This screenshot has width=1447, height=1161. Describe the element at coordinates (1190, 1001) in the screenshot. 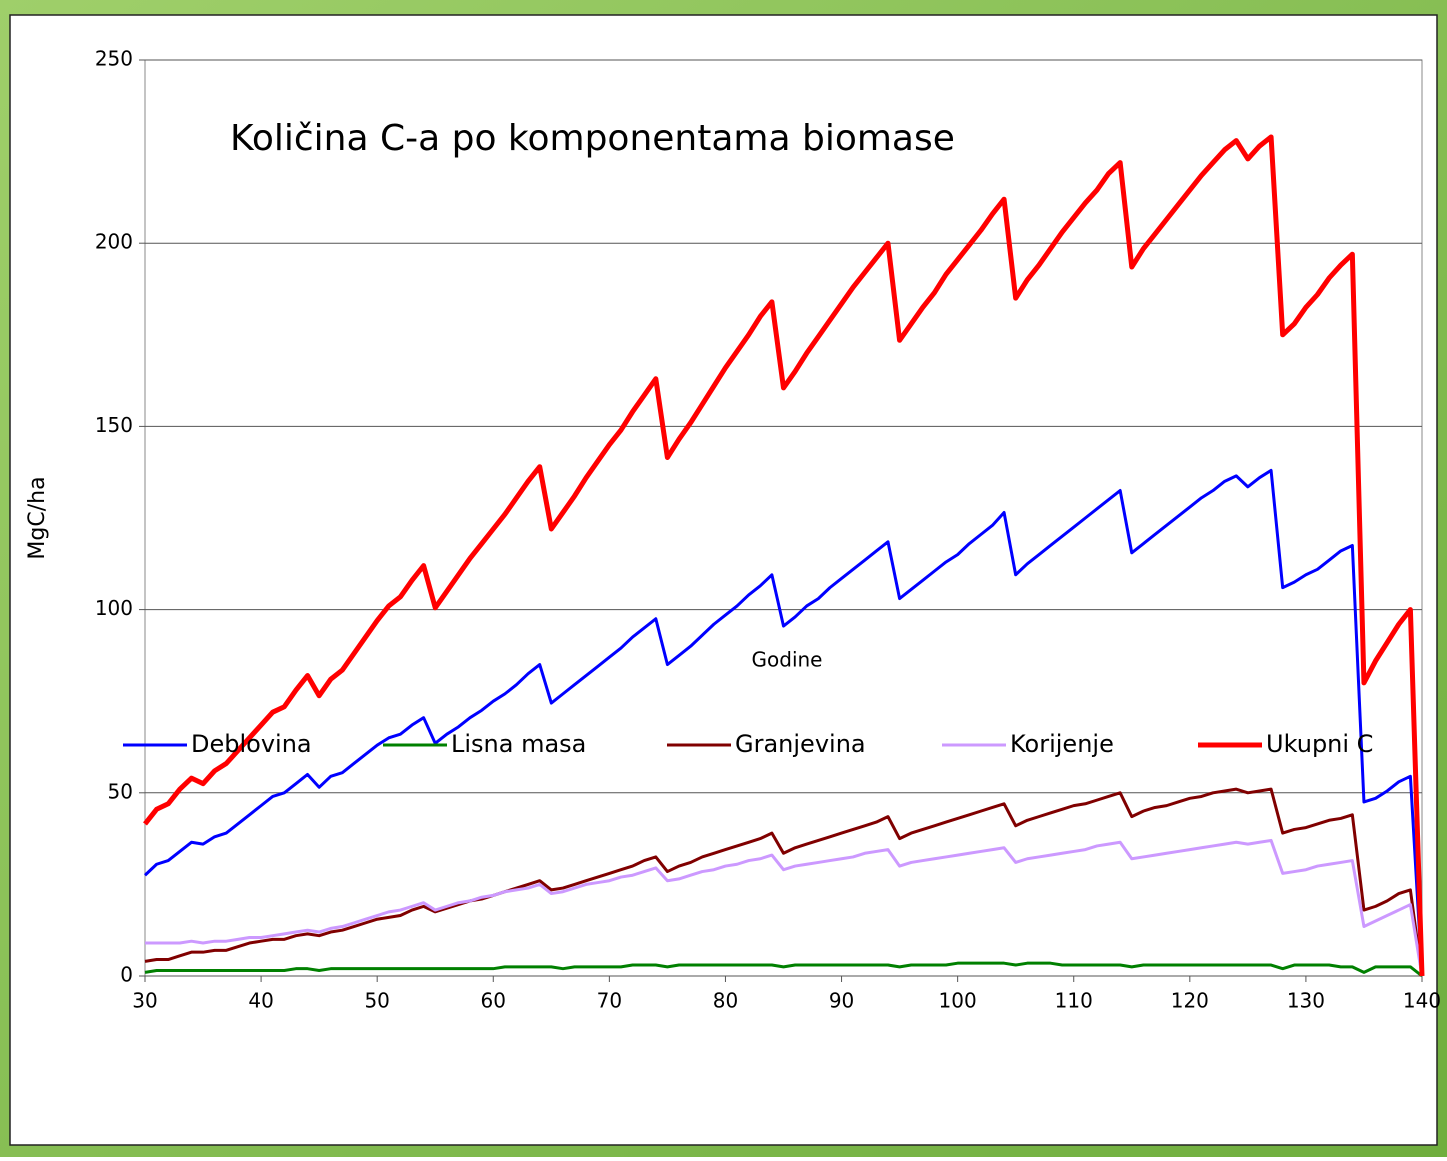

I see `x-tick-label: 120` at that location.